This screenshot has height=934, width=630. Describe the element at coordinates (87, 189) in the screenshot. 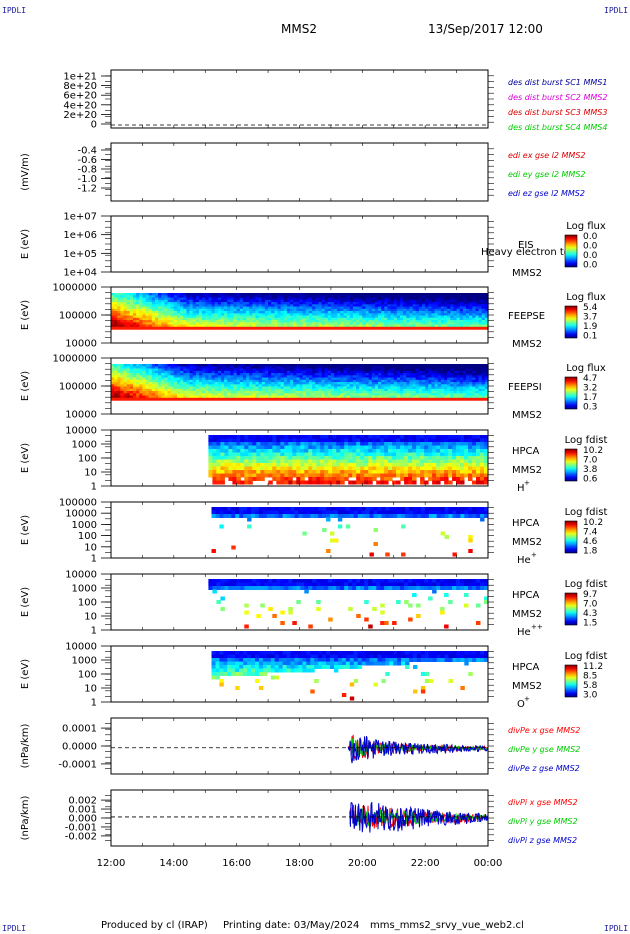

I see `ytick-label: -1.2` at that location.